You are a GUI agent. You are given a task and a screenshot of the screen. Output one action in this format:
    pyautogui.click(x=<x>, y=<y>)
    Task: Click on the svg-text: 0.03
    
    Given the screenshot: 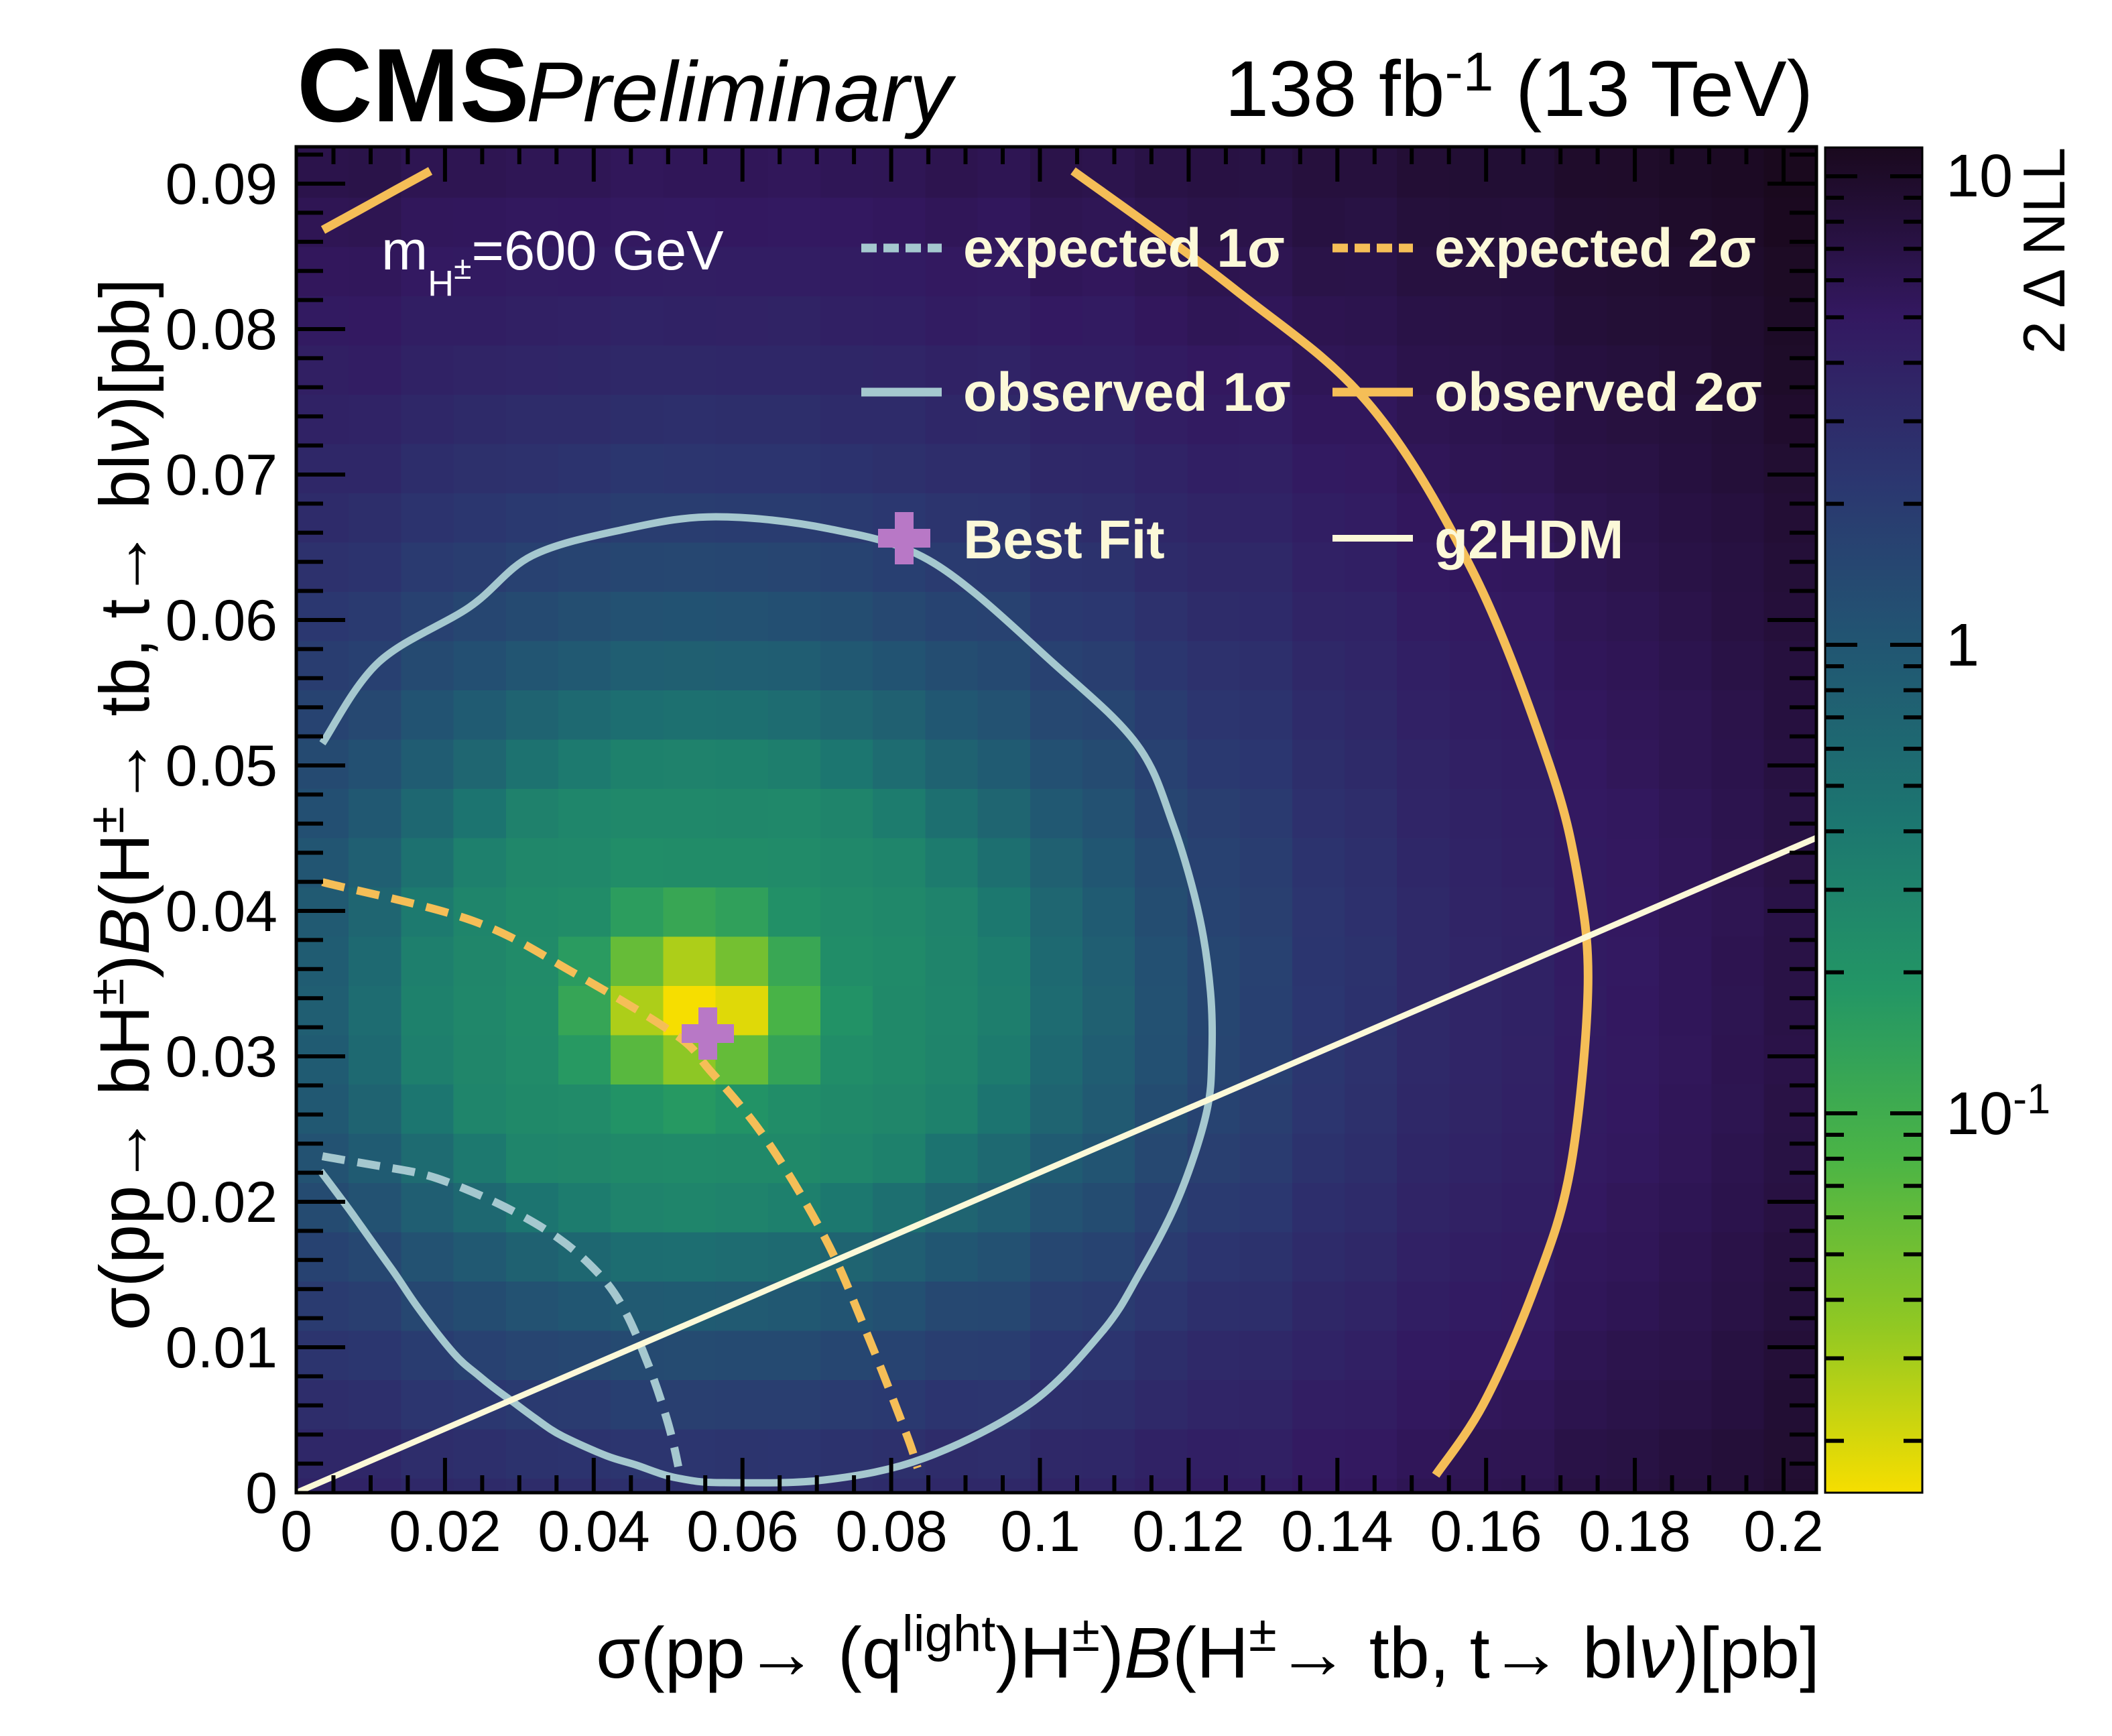 What is the action you would take?
    pyautogui.click(x=222, y=1057)
    